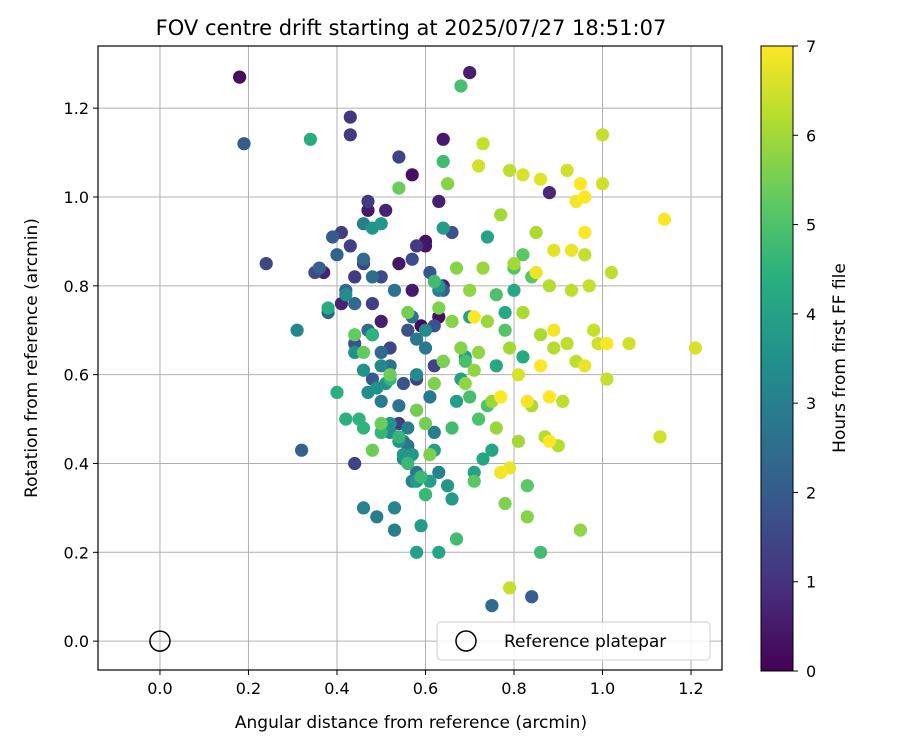 This screenshot has height=750, width=900. Describe the element at coordinates (32, 358) in the screenshot. I see `y-axis-label: Rotation from reference (arcmin)` at that location.